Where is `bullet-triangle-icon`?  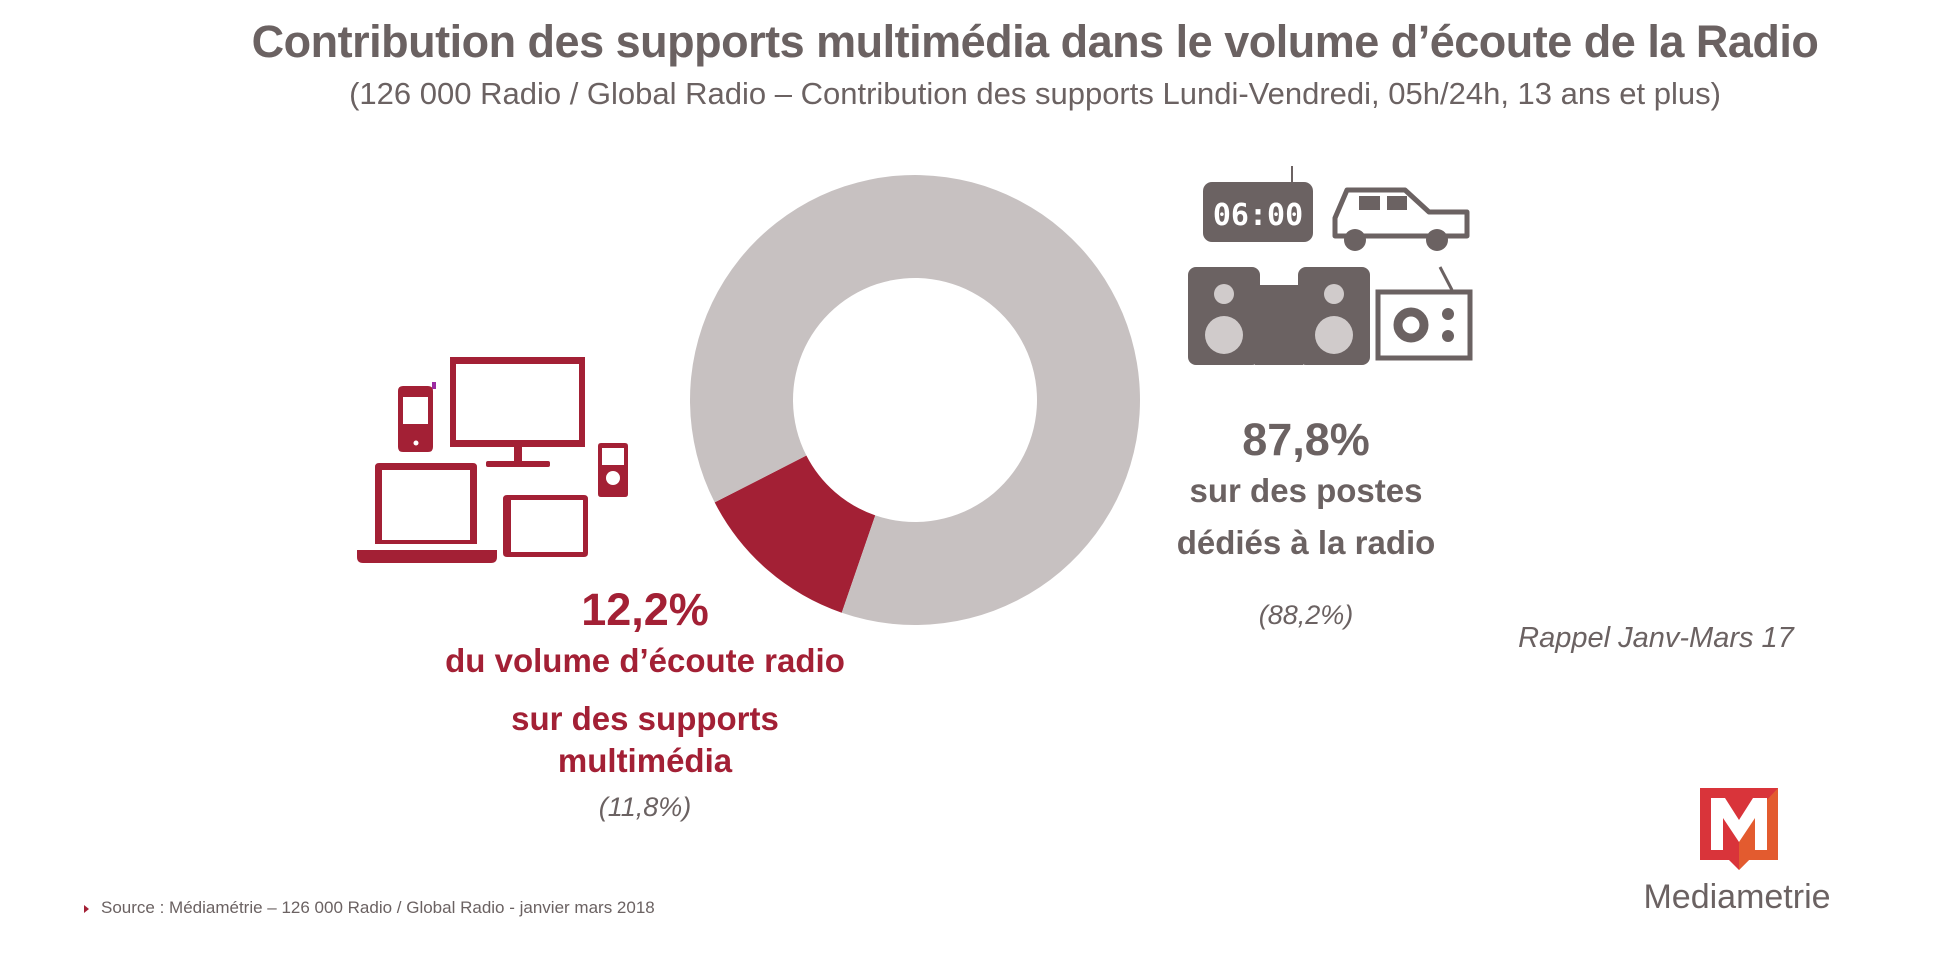
bullet-triangle-icon is located at coordinates (86, 908).